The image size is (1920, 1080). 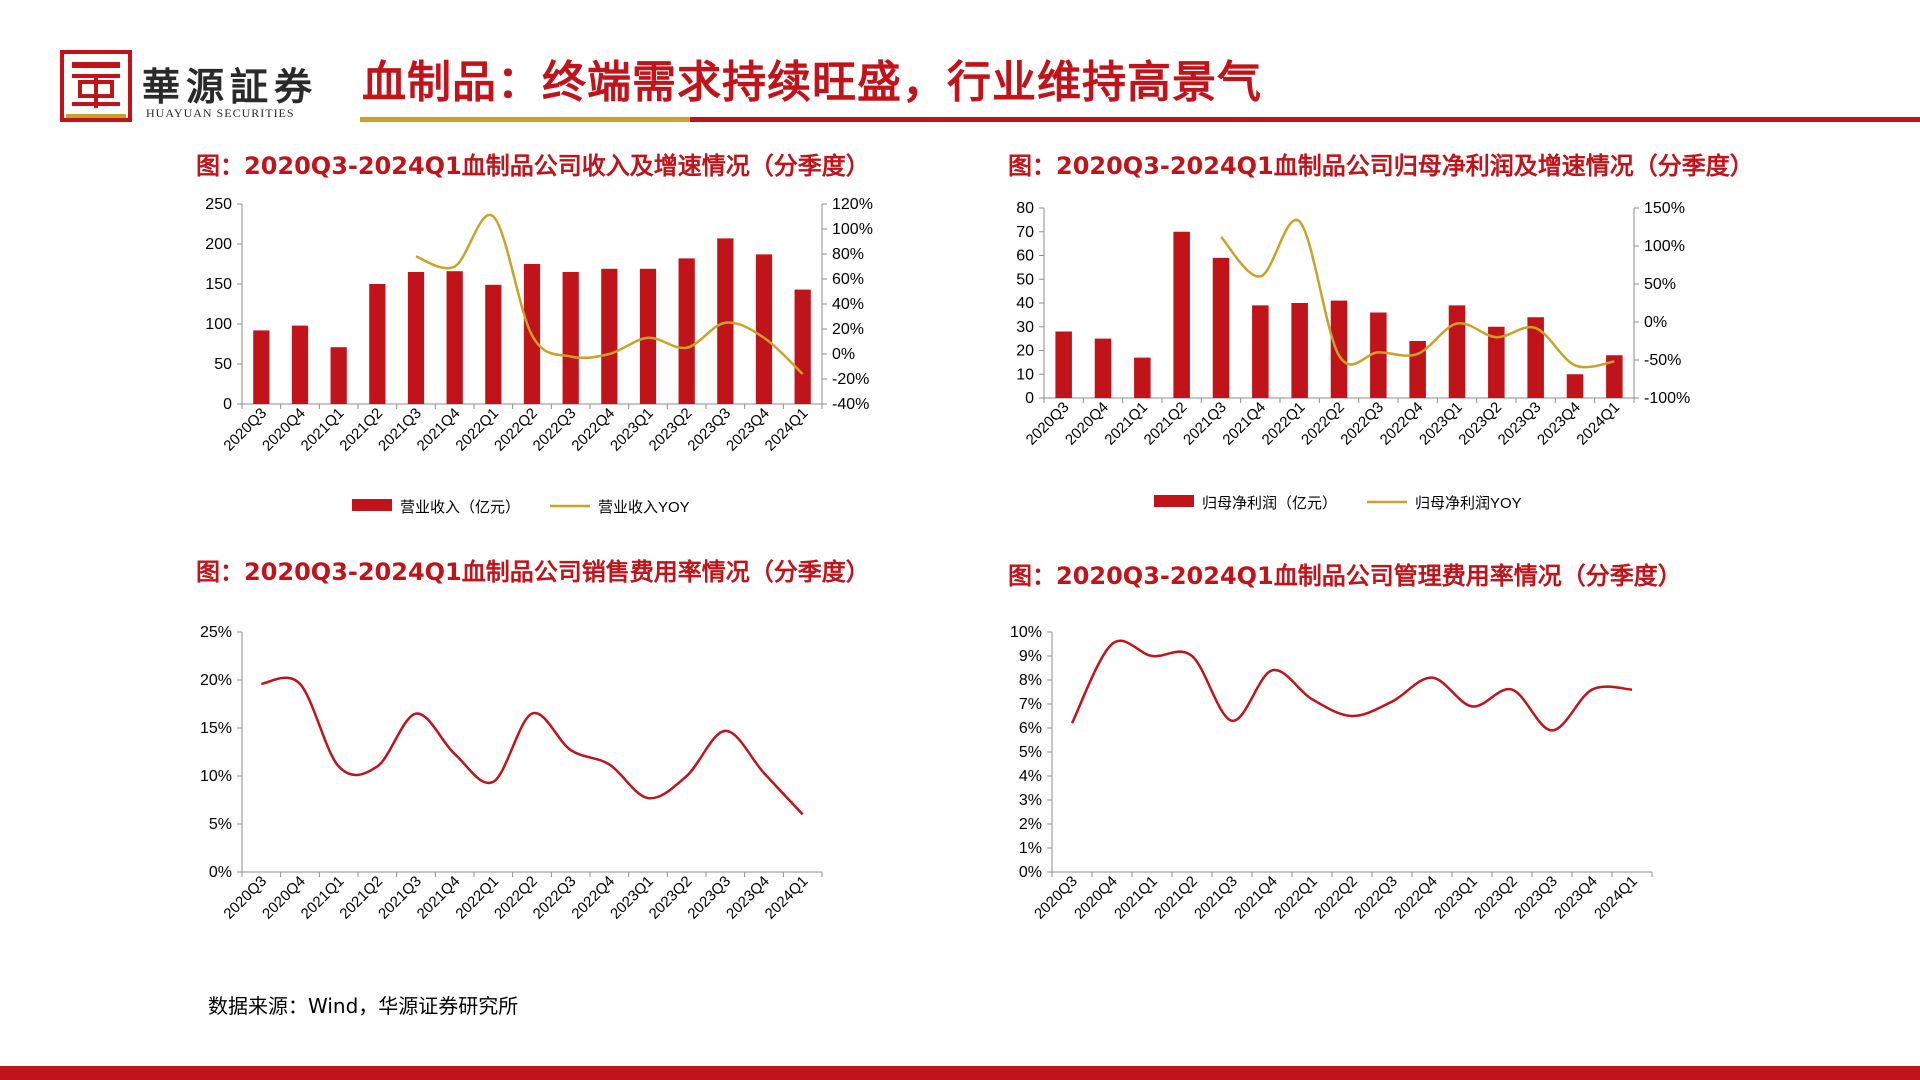 What do you see at coordinates (1269, 503) in the screenshot?
I see `legend-label: 归母净利润（亿元）` at bounding box center [1269, 503].